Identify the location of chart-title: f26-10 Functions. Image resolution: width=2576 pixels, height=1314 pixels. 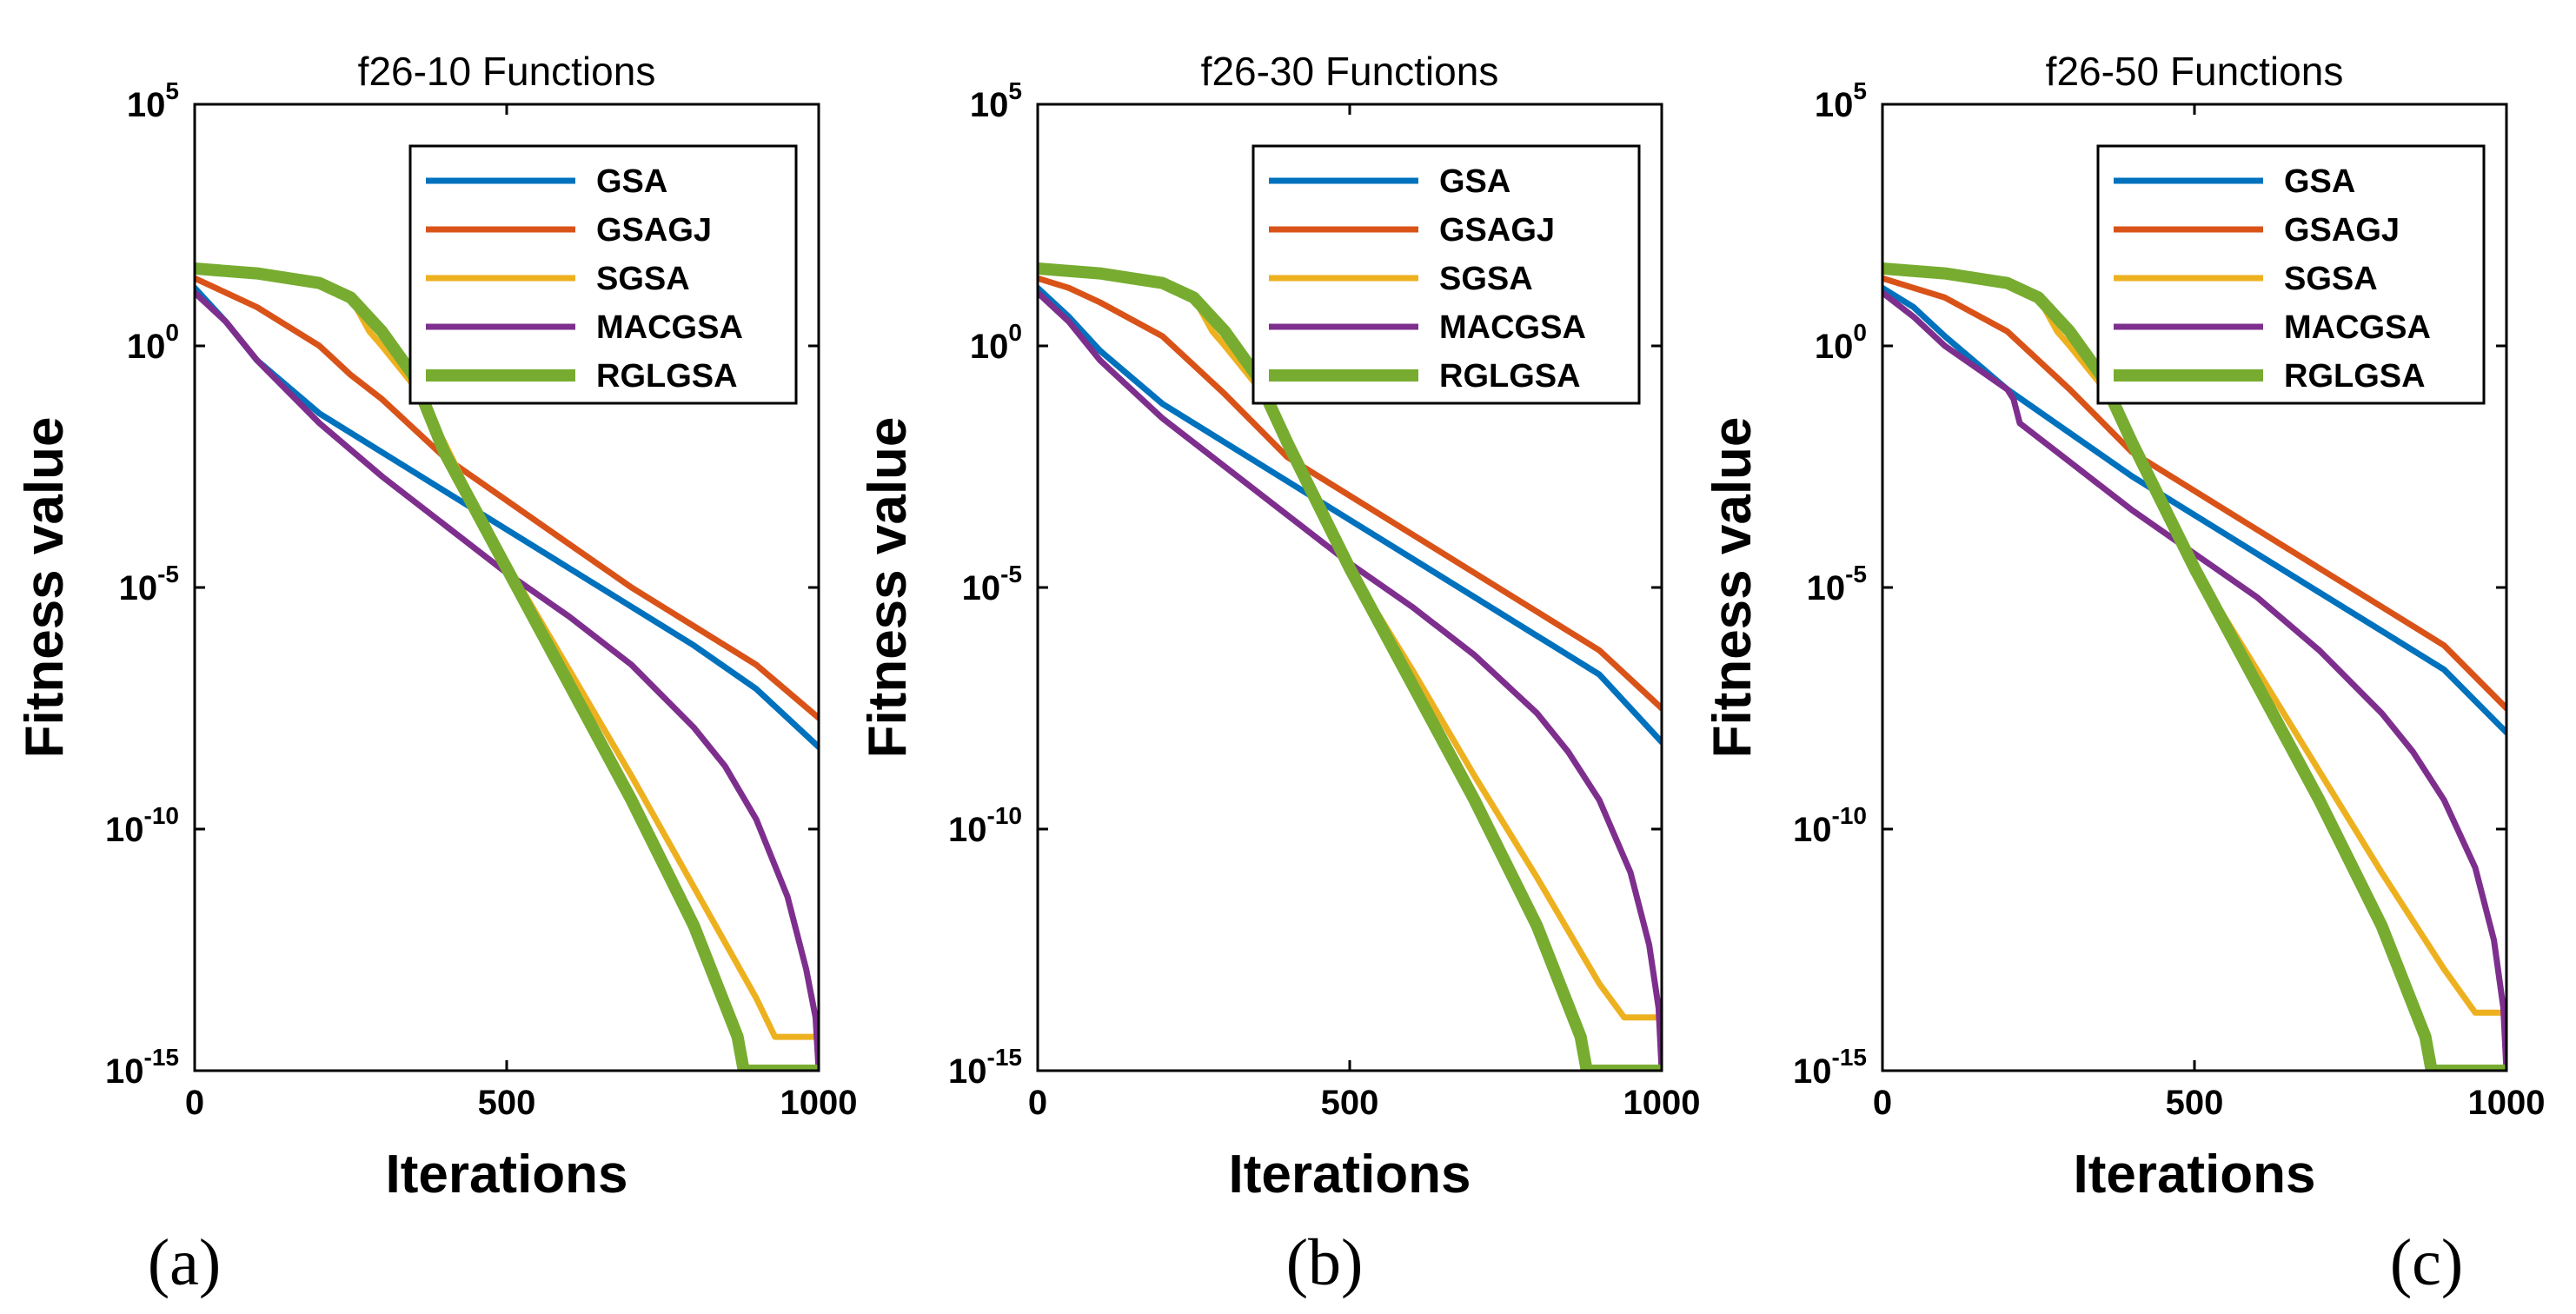
(507, 71).